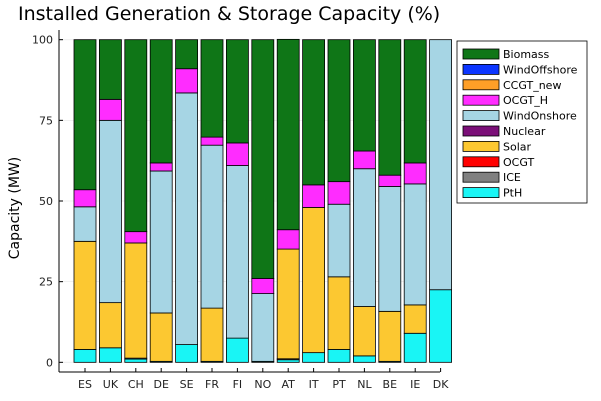 The image size is (601, 401). What do you see at coordinates (161, 167) in the screenshot?
I see `bar-segment-ocgt-h-de` at bounding box center [161, 167].